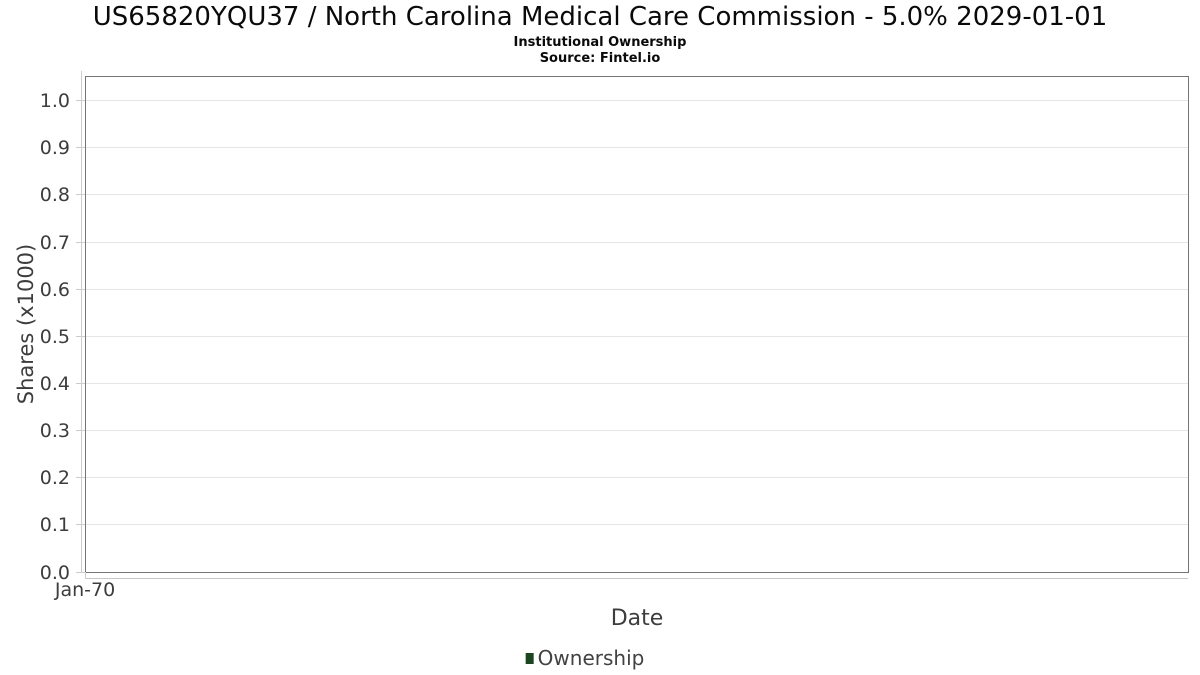 The width and height of the screenshot is (1200, 675). Describe the element at coordinates (85, 575) in the screenshot. I see `x-tick-mark` at that location.